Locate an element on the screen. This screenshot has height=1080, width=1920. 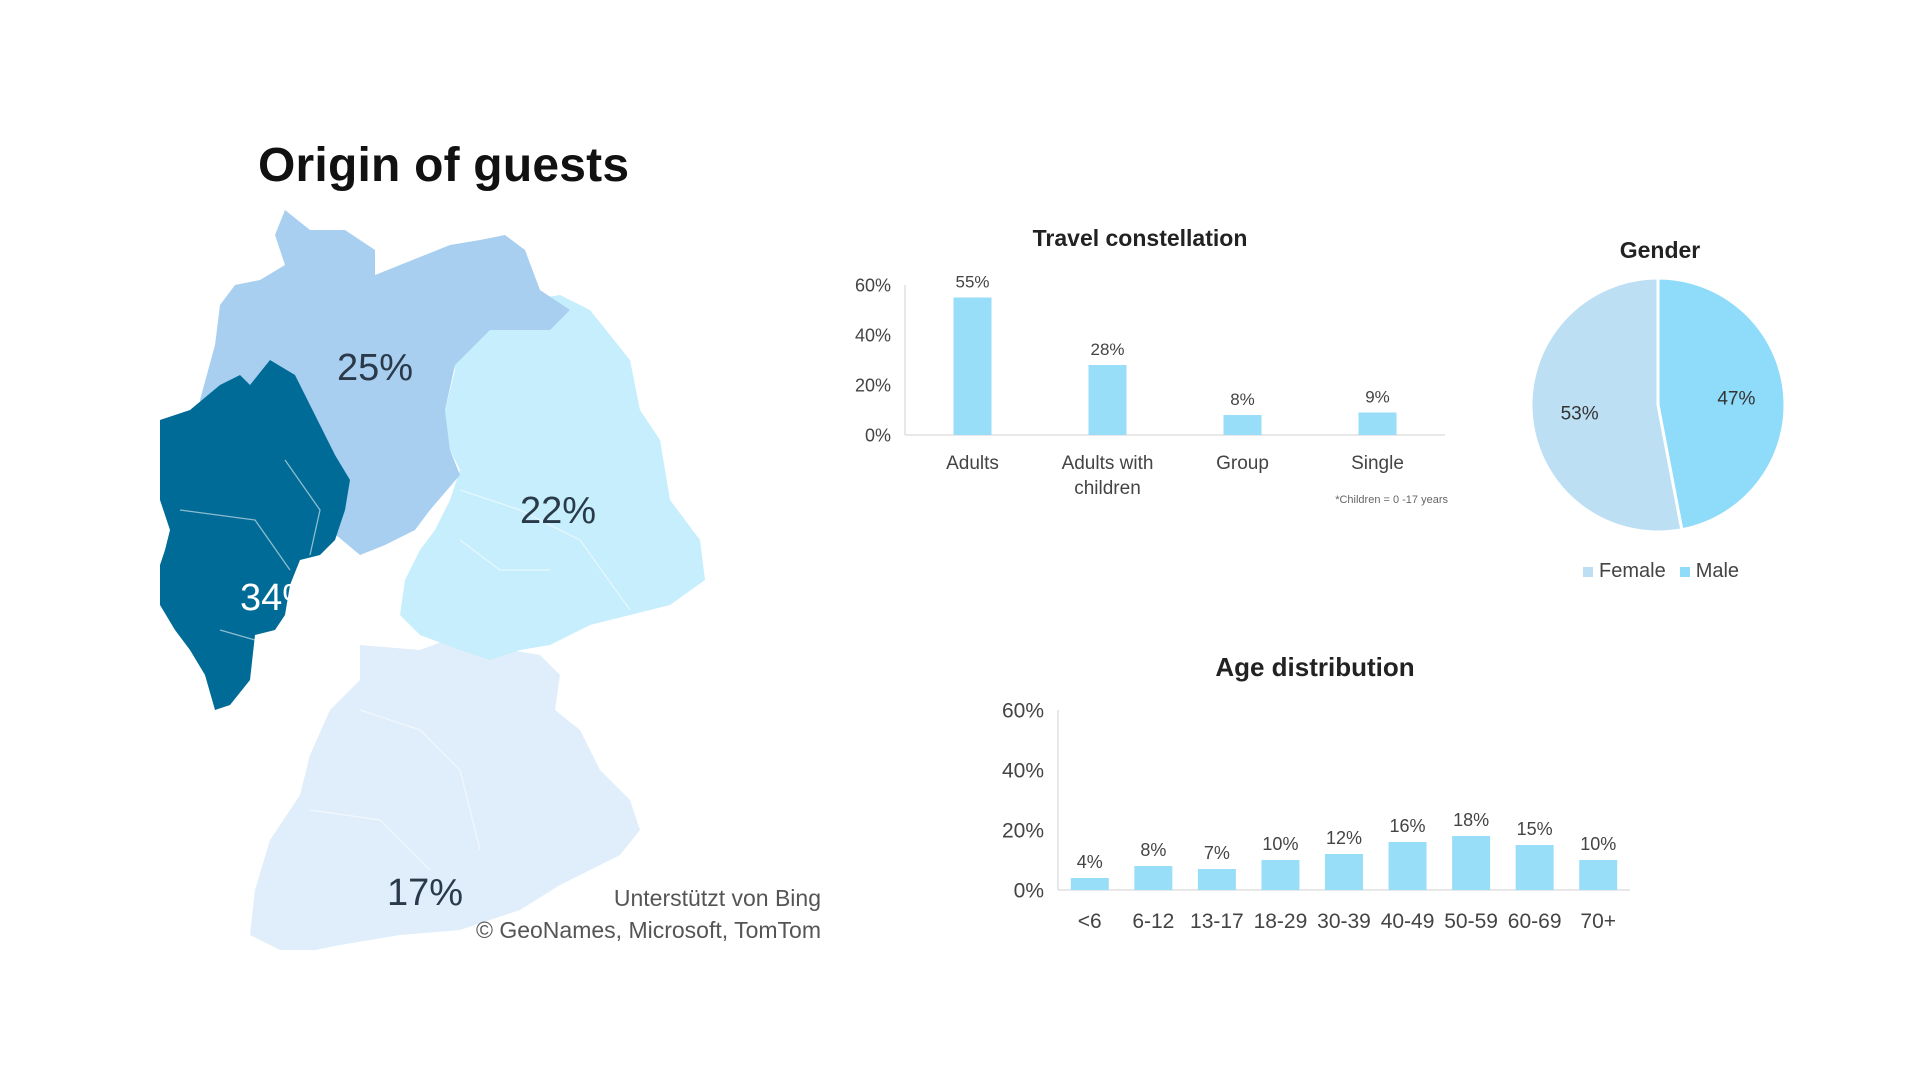
x-tick-label: 6-12 is located at coordinates (1153, 921).